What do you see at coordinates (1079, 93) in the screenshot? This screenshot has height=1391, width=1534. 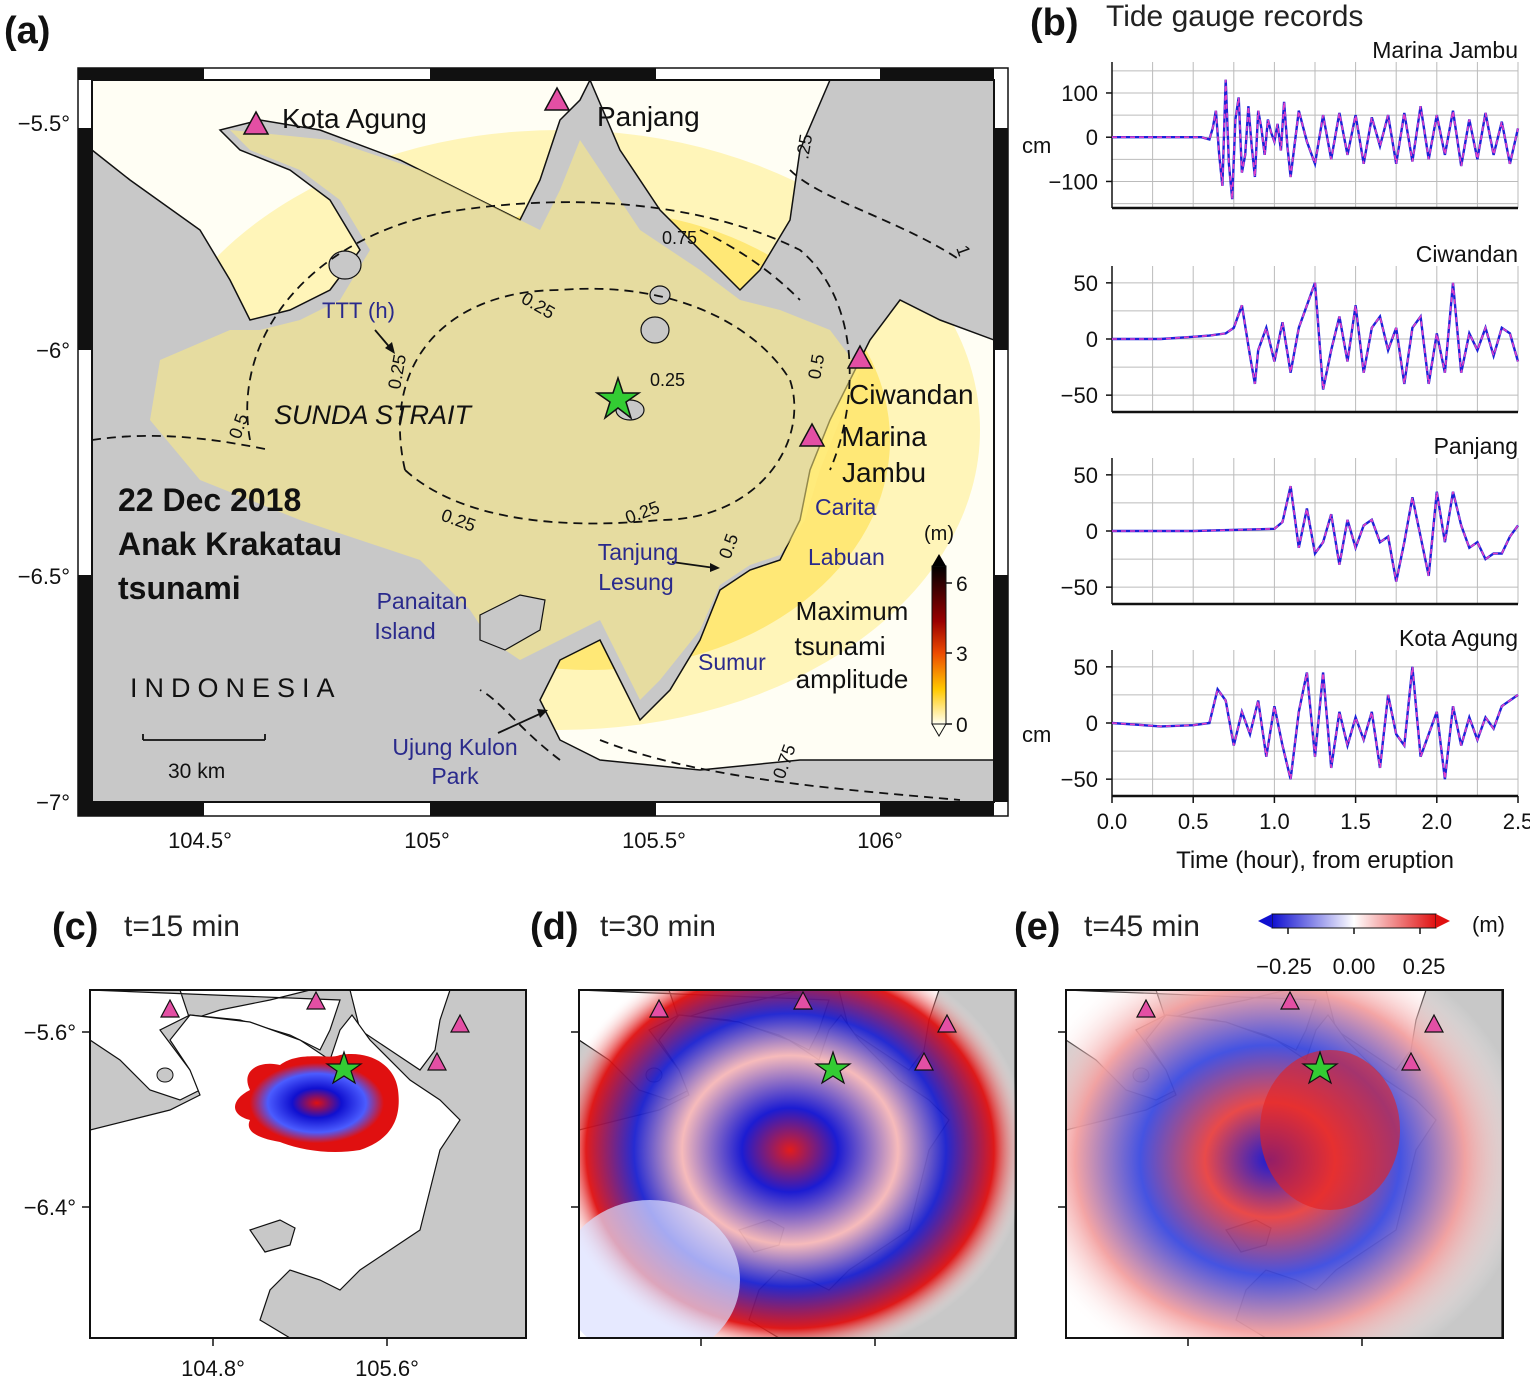 I see `y-tick-label: 100` at bounding box center [1079, 93].